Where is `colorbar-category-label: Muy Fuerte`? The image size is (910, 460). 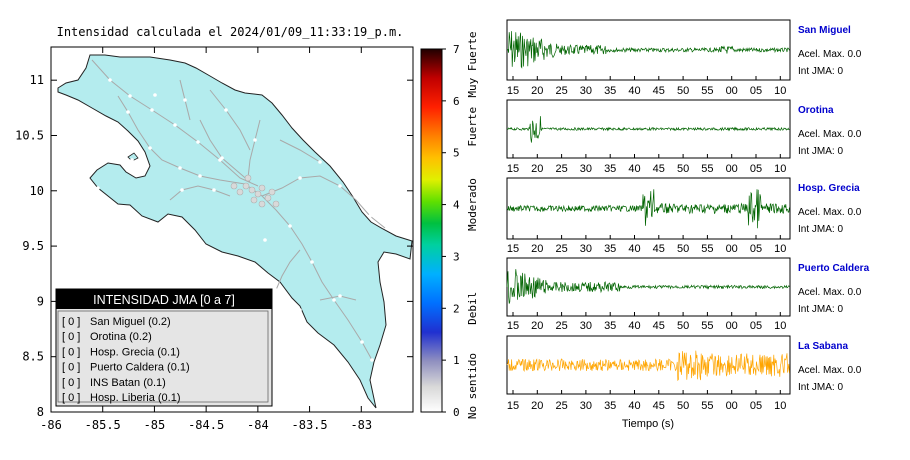 colorbar-category-label: Muy Fuerte is located at coordinates (472, 64).